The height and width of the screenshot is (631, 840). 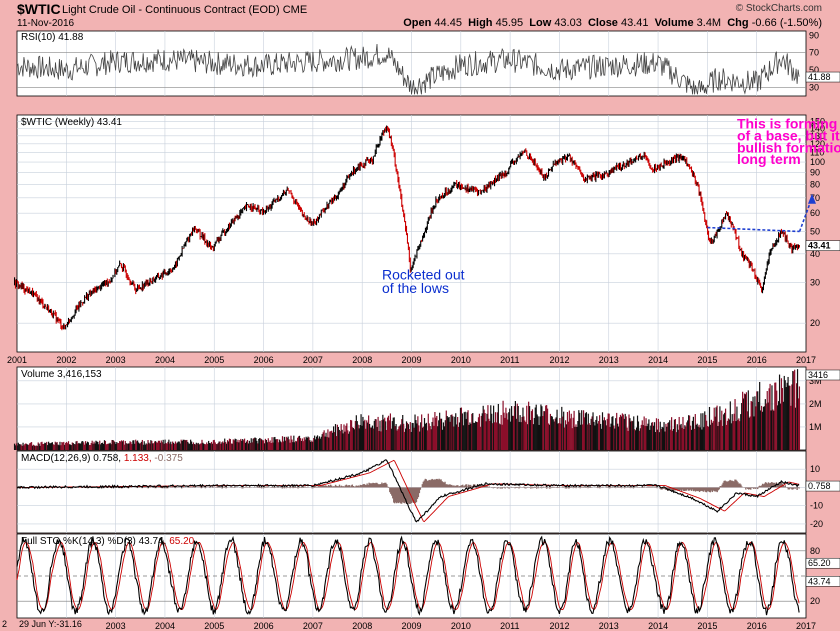 I want to click on sto-xtick-2012: 2012, so click(x=559, y=626).